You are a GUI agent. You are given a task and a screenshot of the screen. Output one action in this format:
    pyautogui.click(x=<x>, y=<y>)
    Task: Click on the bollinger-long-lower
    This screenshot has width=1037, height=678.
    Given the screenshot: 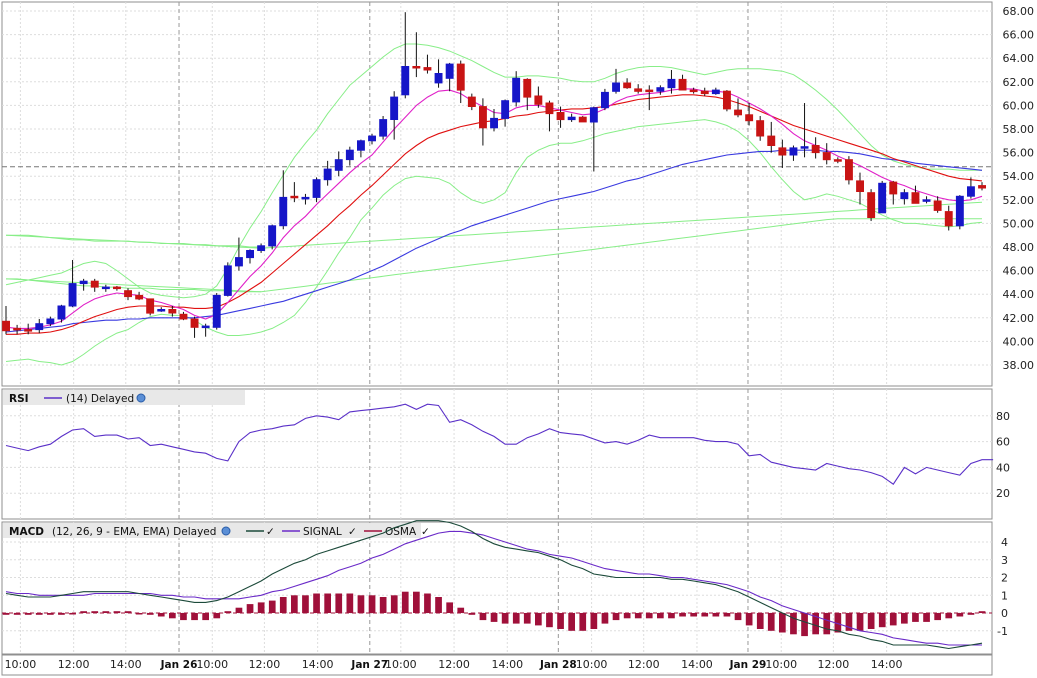 What is the action you would take?
    pyautogui.click(x=493, y=255)
    